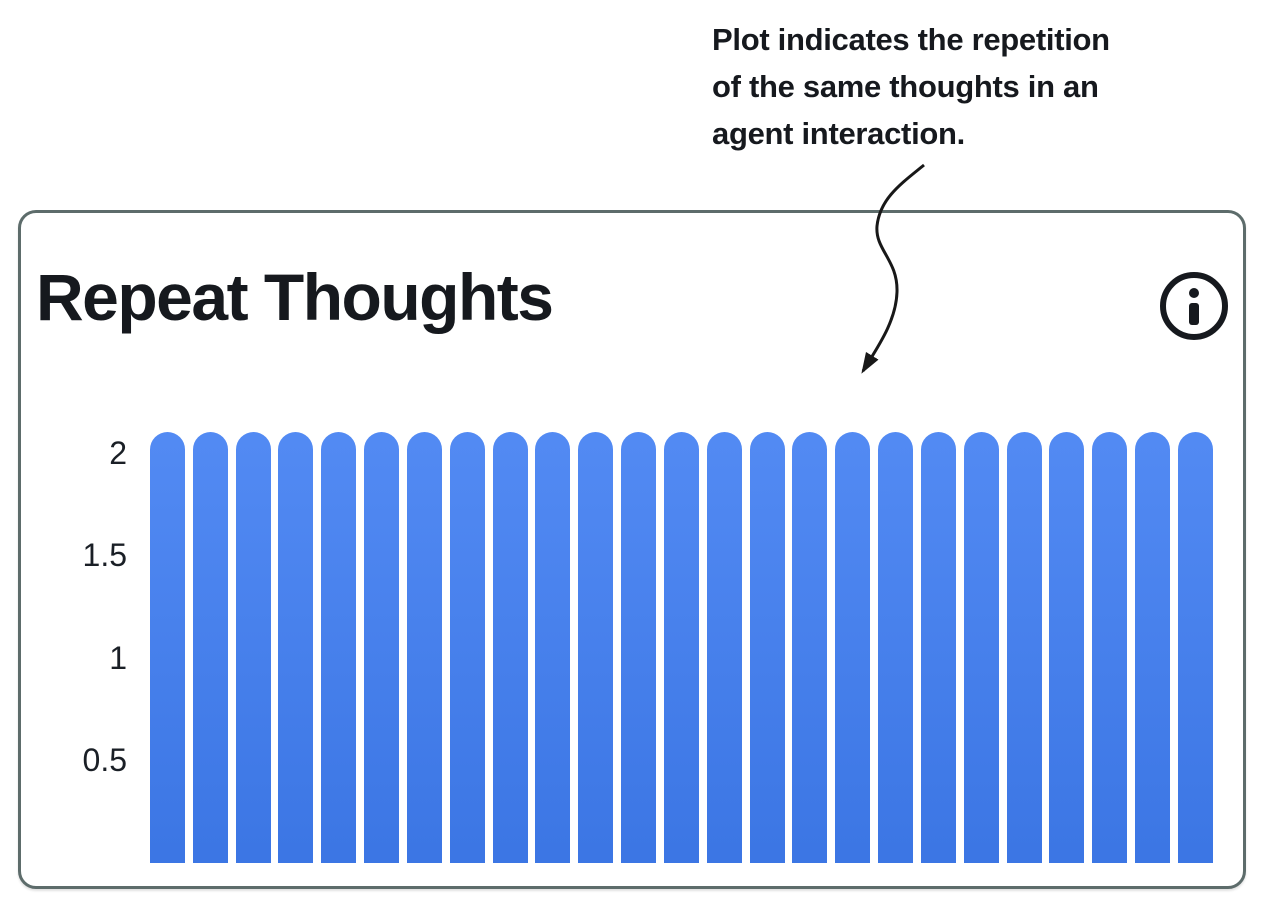 This screenshot has height=909, width=1263. What do you see at coordinates (1194, 293) in the screenshot?
I see `info-icon-dot` at bounding box center [1194, 293].